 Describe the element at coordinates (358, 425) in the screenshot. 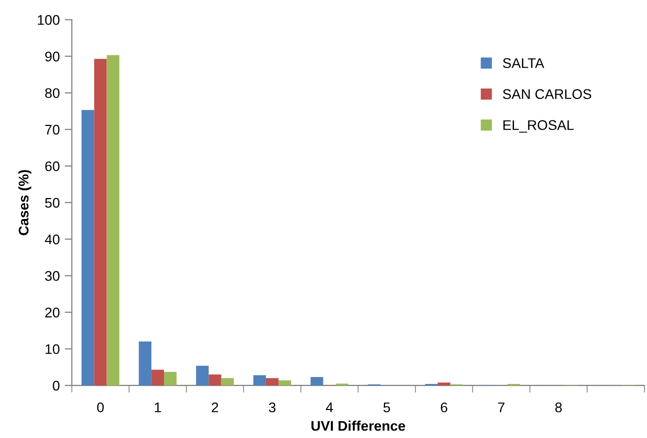

I see `x-axis-title: UVI Difference` at that location.